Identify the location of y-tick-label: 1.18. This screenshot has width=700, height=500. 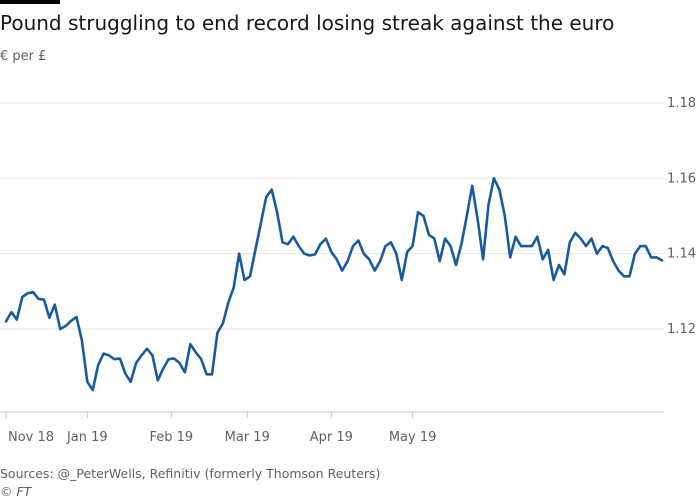
(681, 103).